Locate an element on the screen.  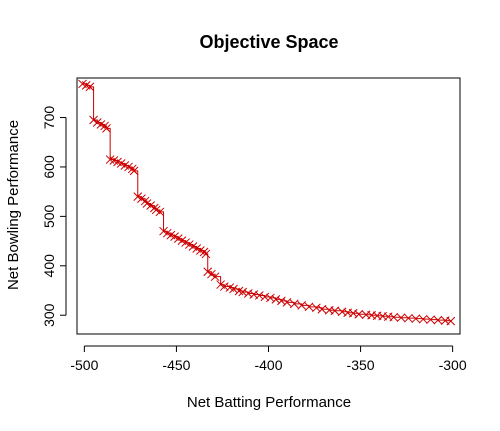
x-tick-label: -500 is located at coordinates (84, 365).